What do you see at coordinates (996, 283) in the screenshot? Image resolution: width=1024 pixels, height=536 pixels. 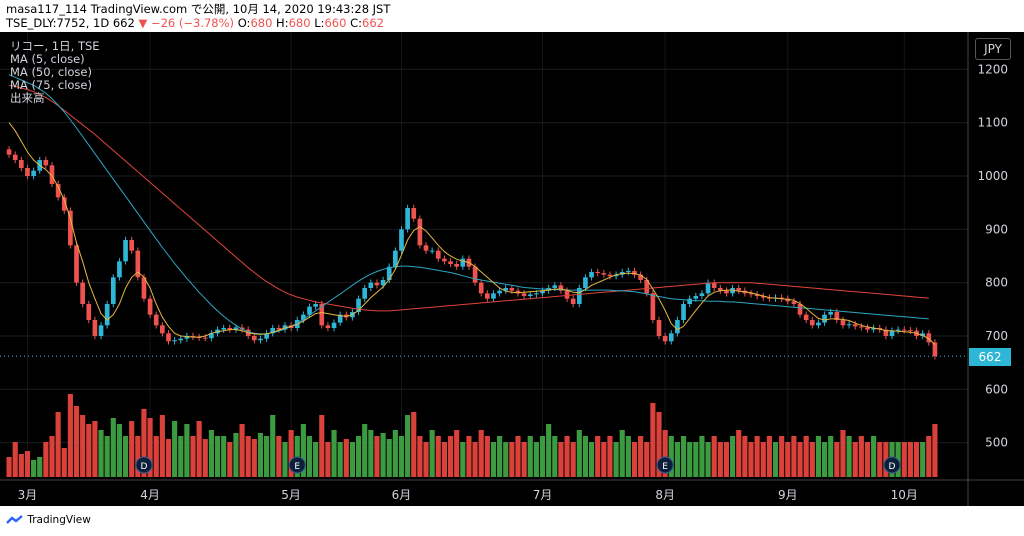 I see `y-tick-label: 800` at bounding box center [996, 283].